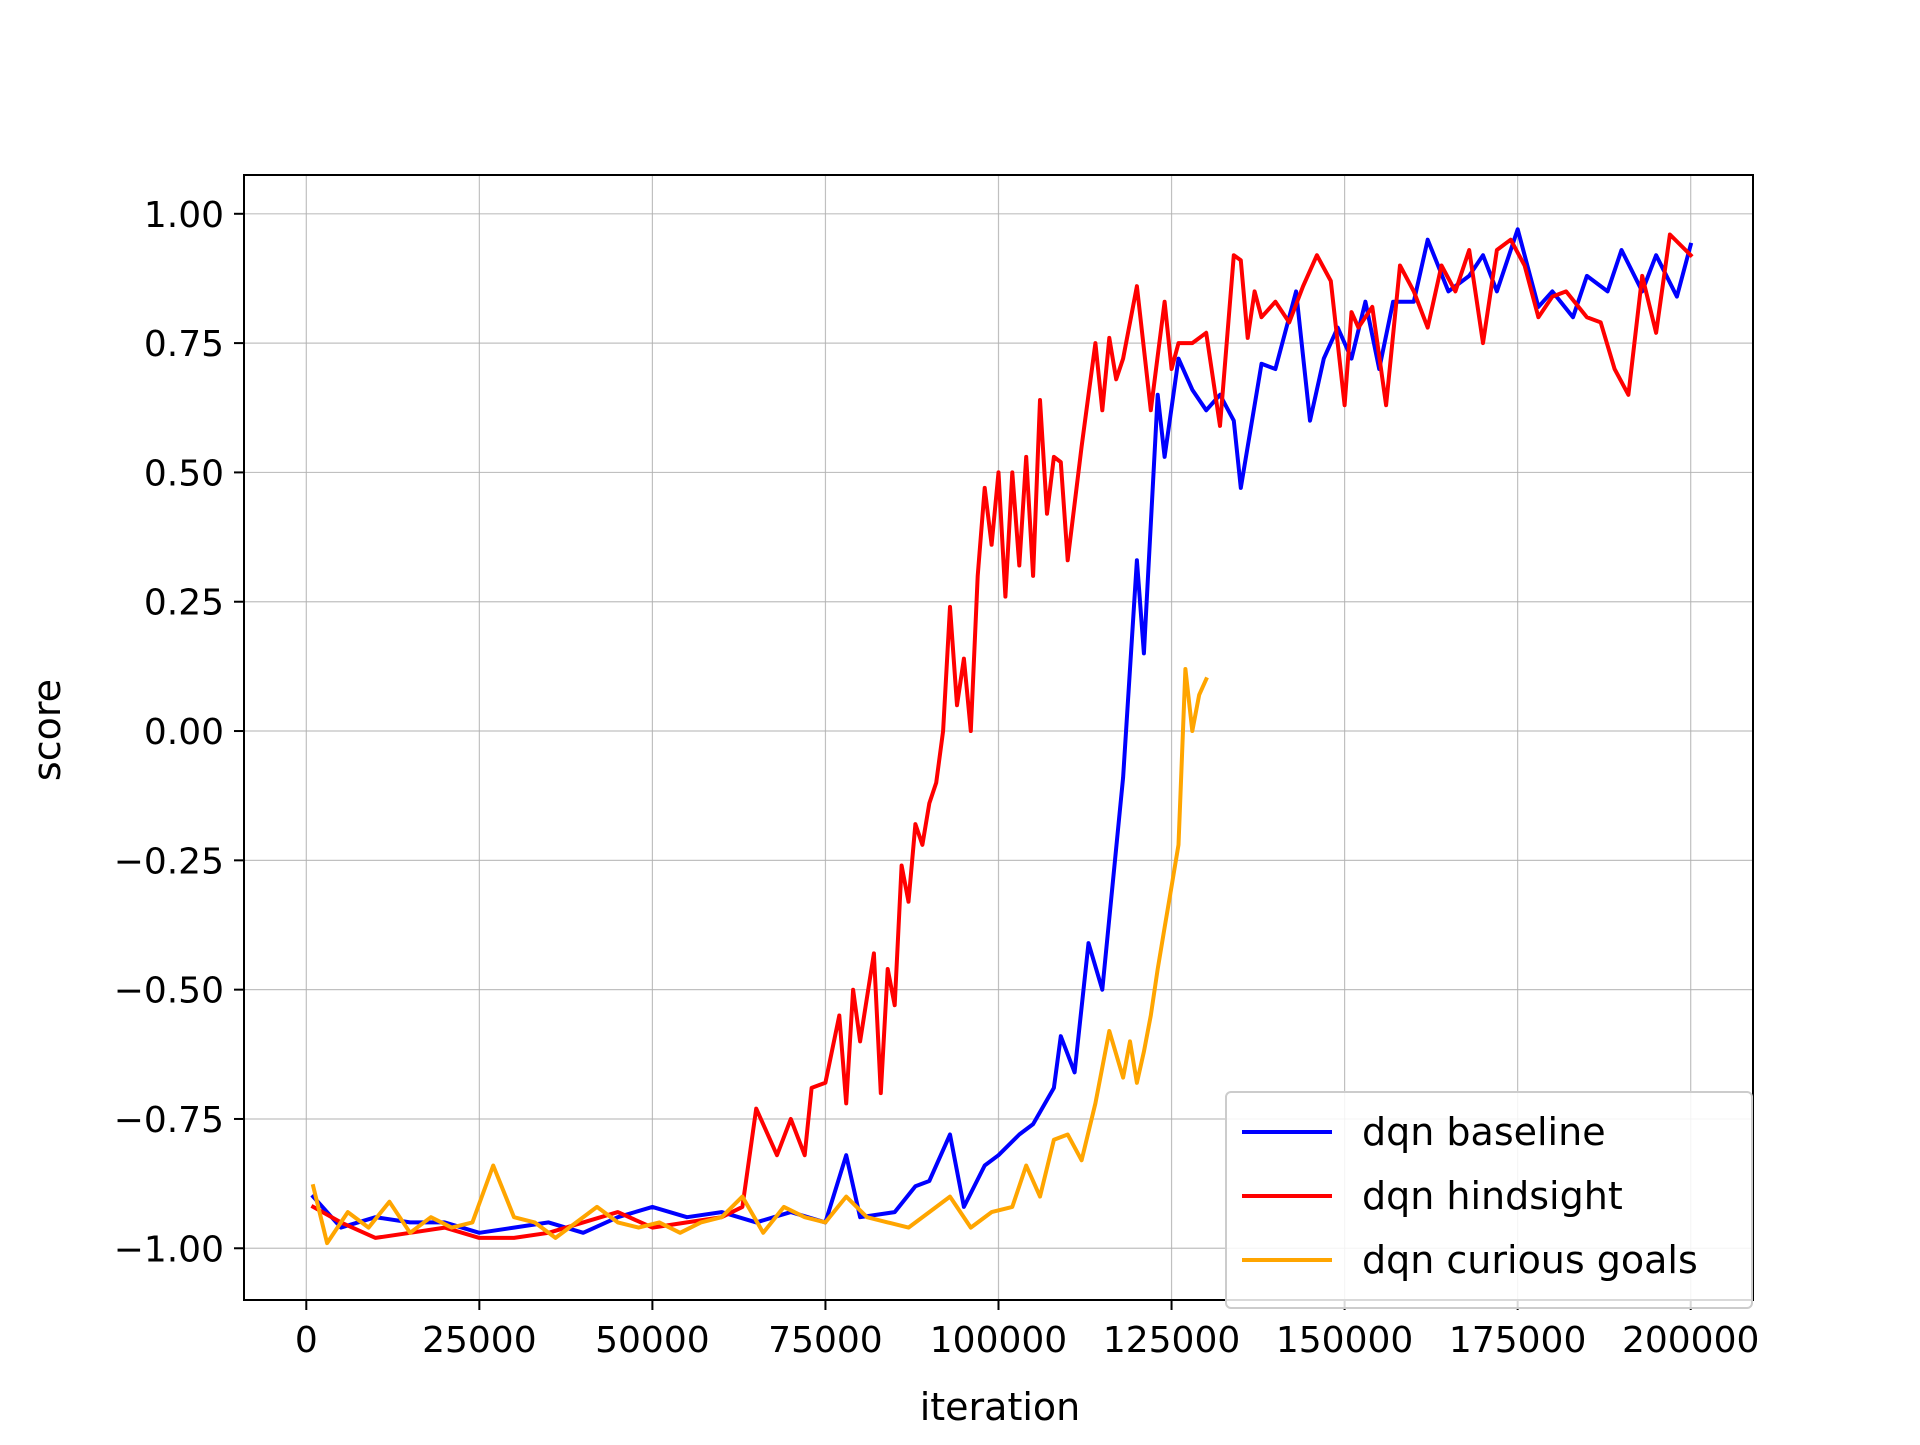  What do you see at coordinates (1690, 1340) in the screenshot?
I see `x-tick-label: 200000` at bounding box center [1690, 1340].